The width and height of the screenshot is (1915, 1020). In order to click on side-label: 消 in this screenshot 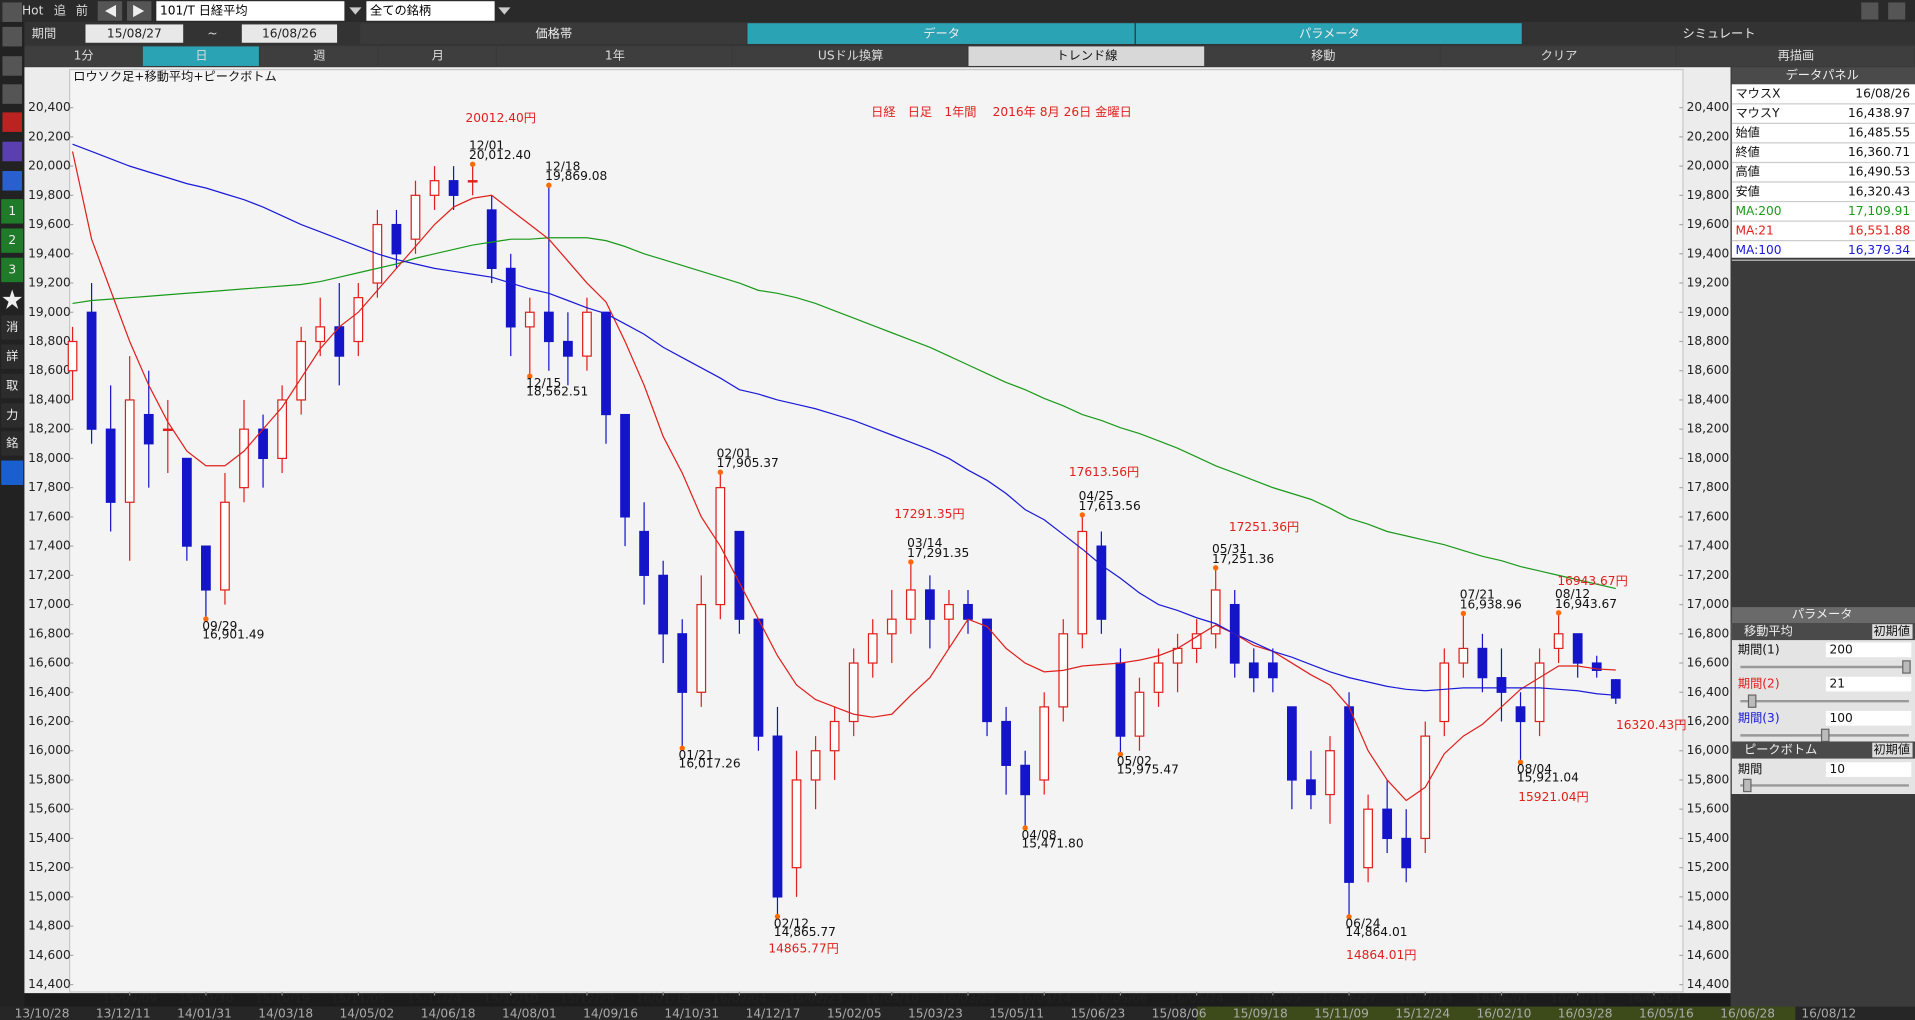, I will do `click(12, 327)`.